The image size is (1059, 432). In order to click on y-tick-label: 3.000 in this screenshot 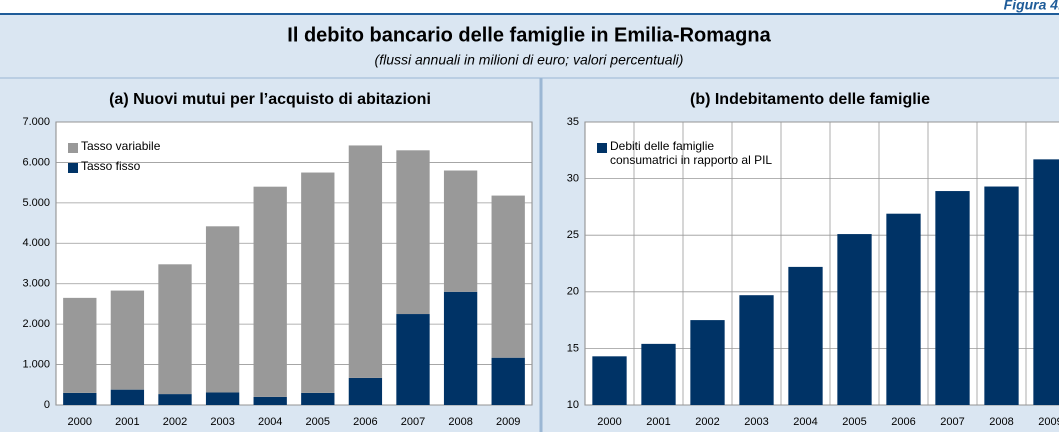, I will do `click(36, 284)`.